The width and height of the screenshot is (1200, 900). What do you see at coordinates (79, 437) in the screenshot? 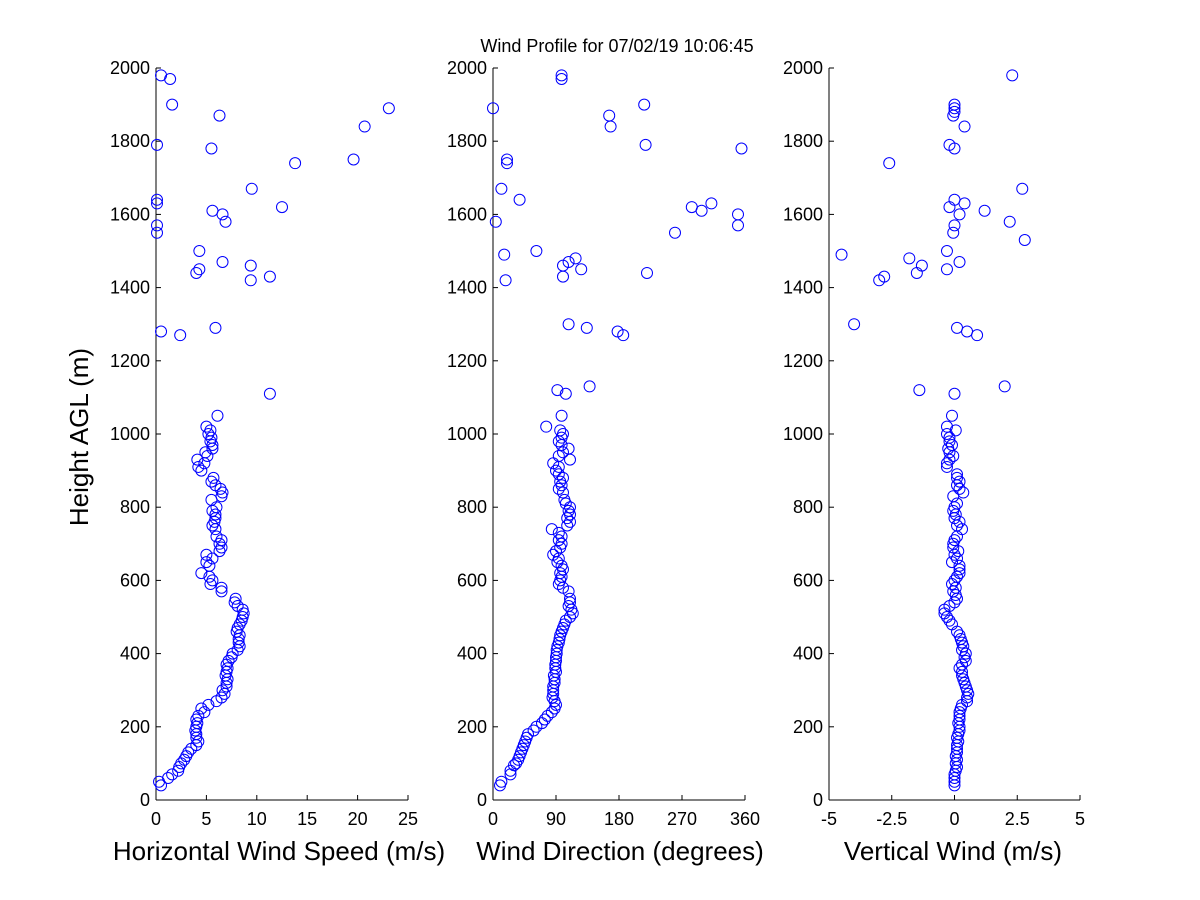
I see `y-axis-label: Height AGL (m)` at bounding box center [79, 437].